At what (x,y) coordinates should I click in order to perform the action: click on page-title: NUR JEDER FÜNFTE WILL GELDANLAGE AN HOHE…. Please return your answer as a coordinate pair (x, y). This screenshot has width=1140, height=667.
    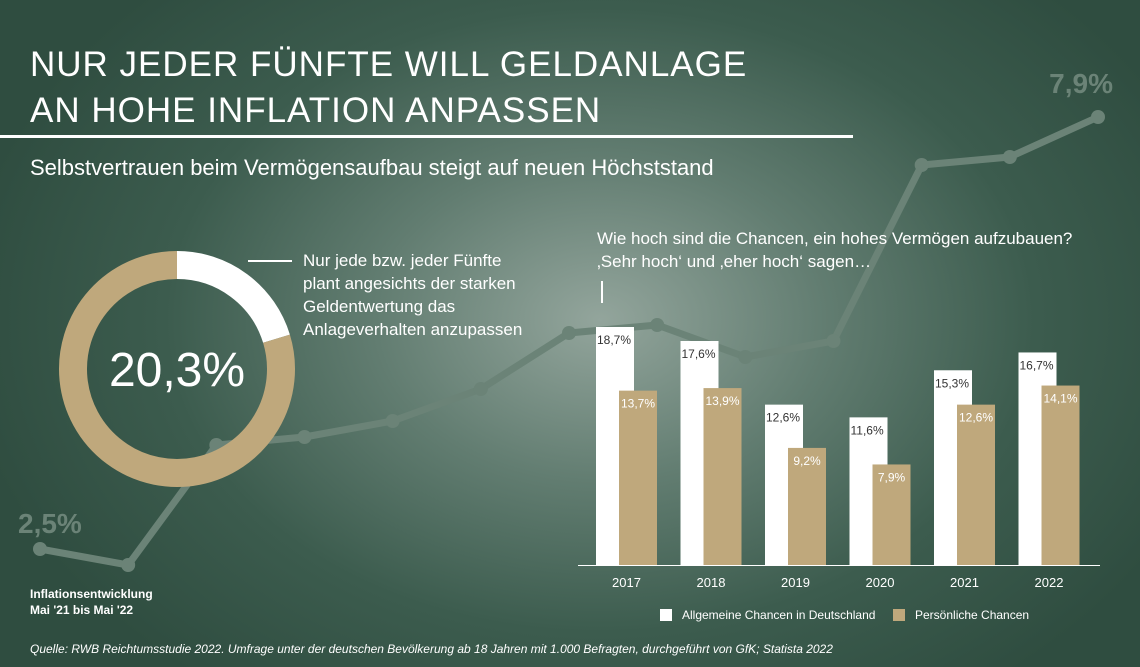
    Looking at the image, I should click on (388, 88).